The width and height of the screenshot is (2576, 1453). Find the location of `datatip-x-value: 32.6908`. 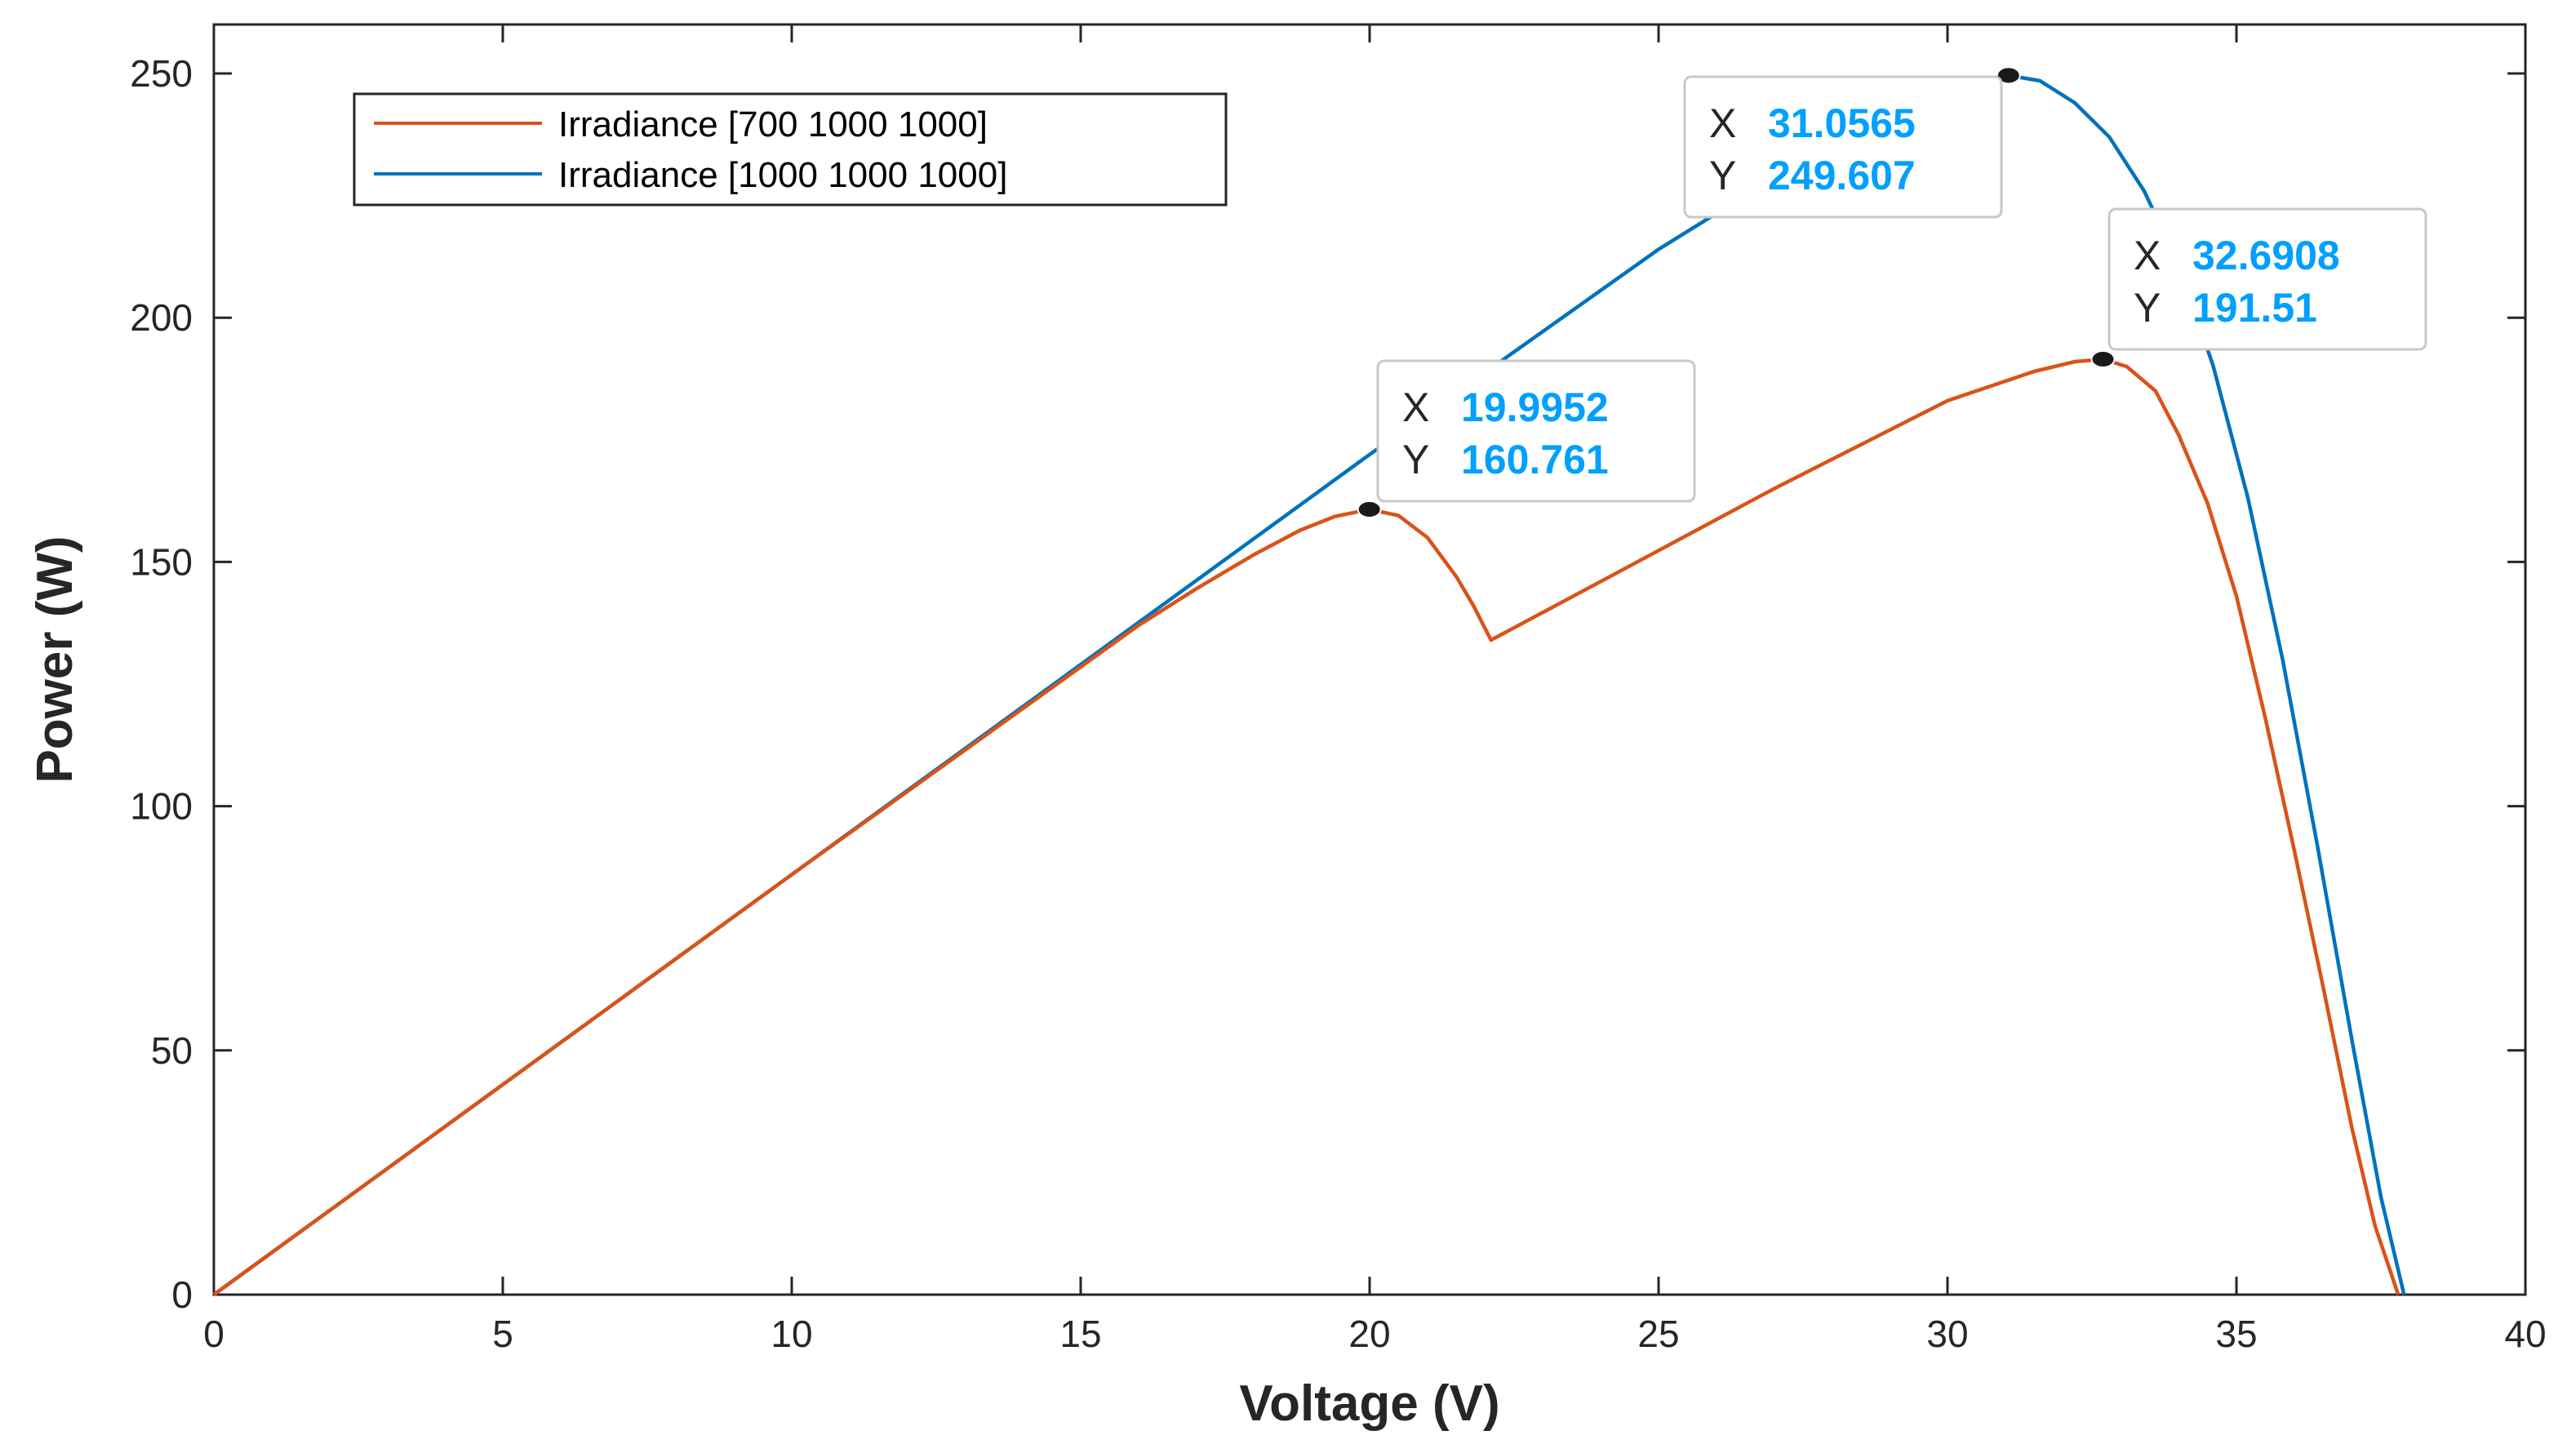

datatip-x-value: 32.6908 is located at coordinates (2266, 255).